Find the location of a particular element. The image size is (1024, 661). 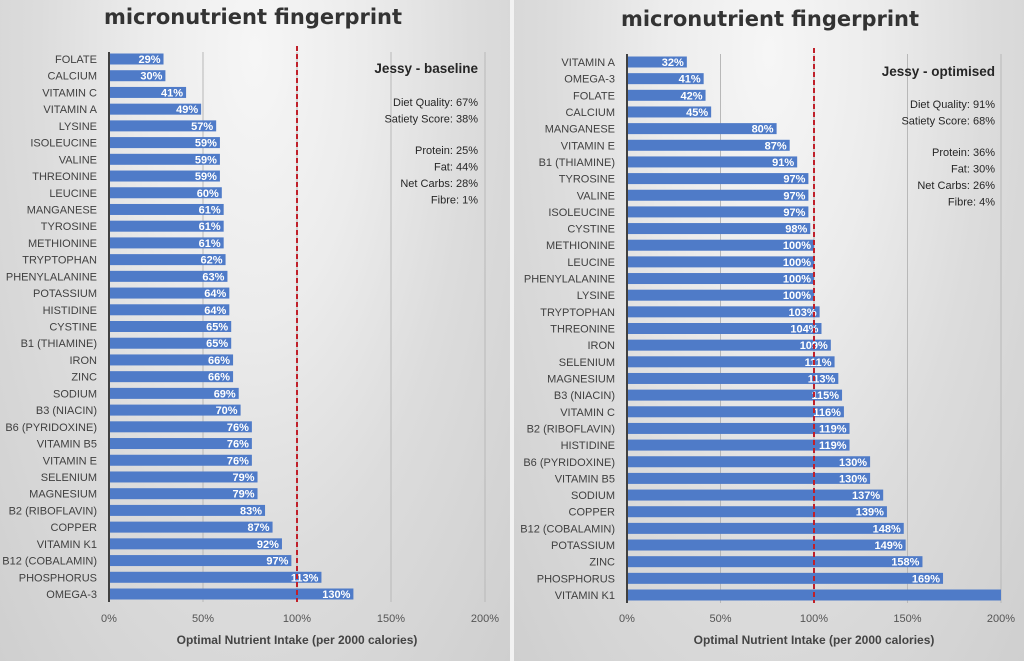

x-tick-label: 200% is located at coordinates (1001, 619).